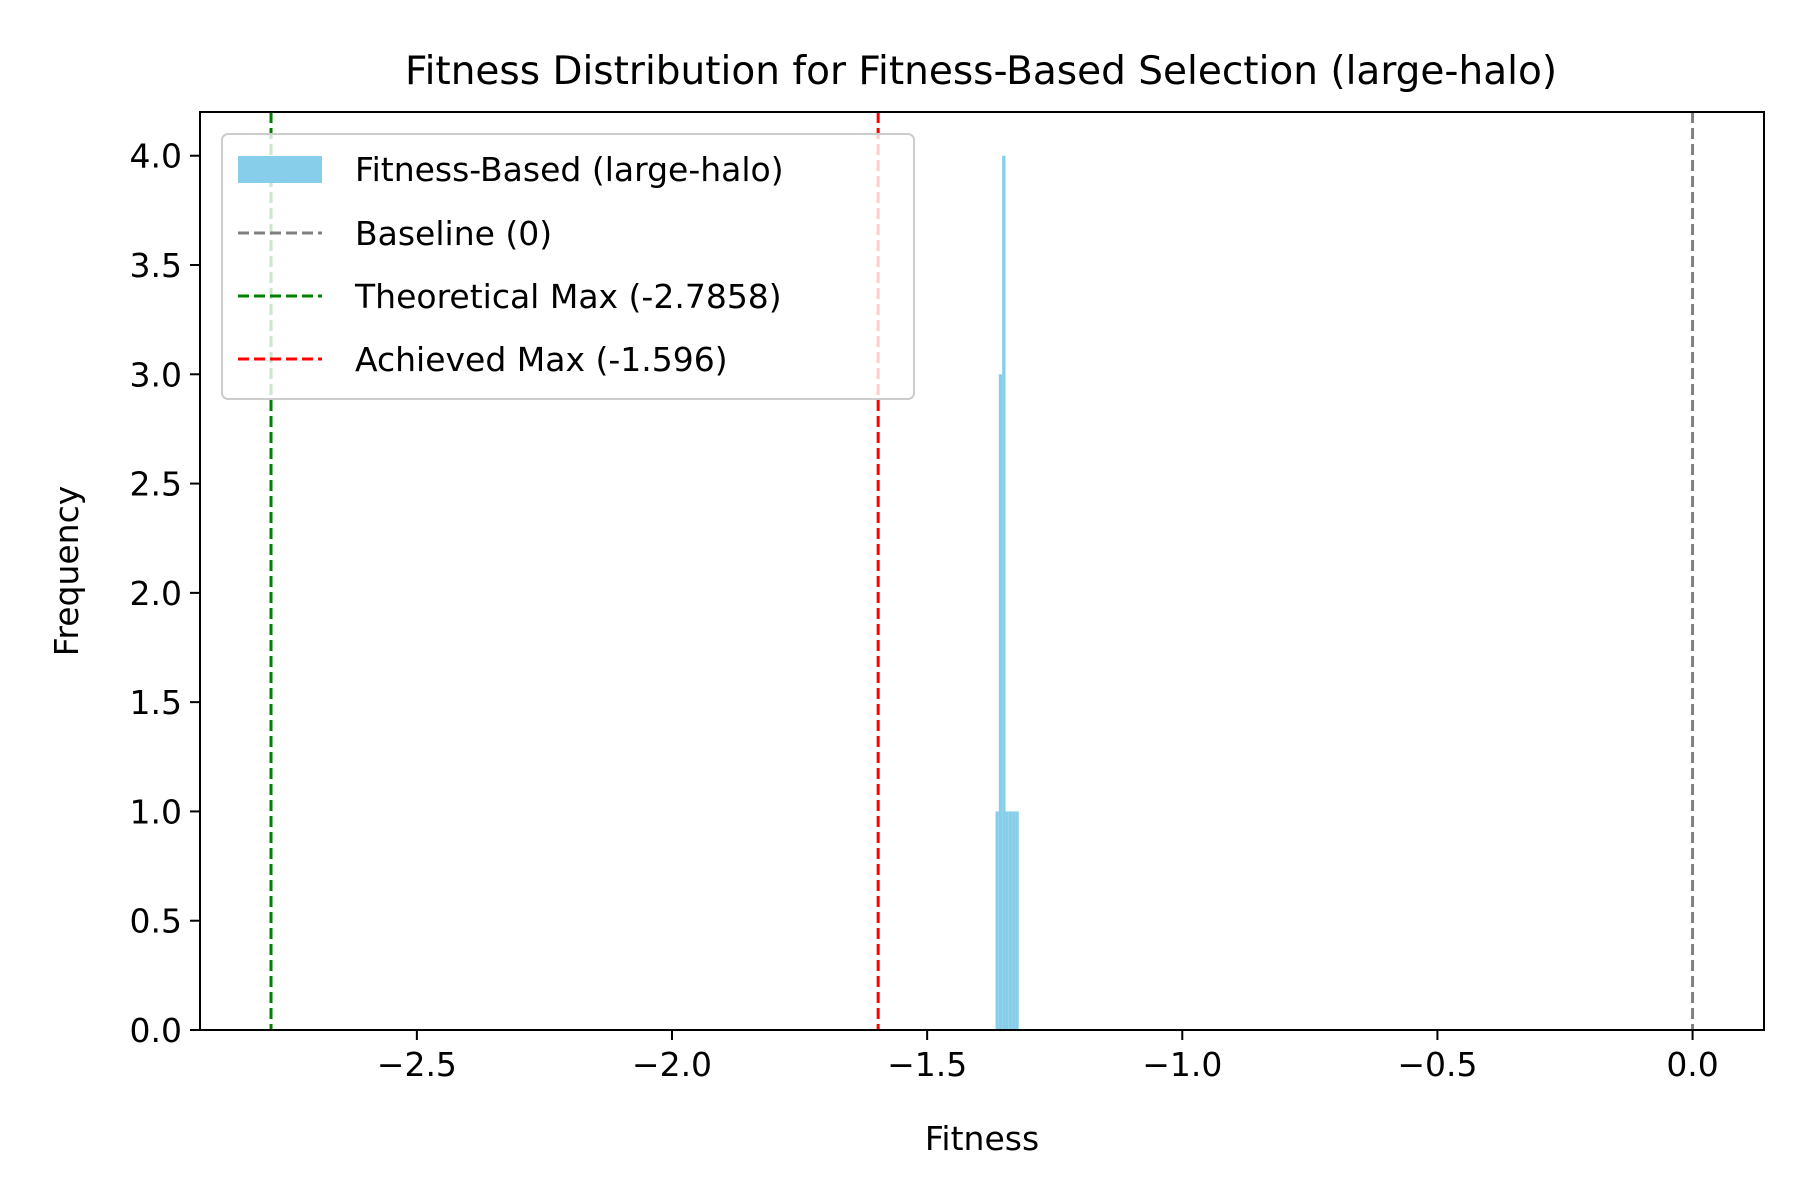 This screenshot has height=1200, width=1800. What do you see at coordinates (156, 921) in the screenshot?
I see `y-tick-label-1: 0.5` at bounding box center [156, 921].